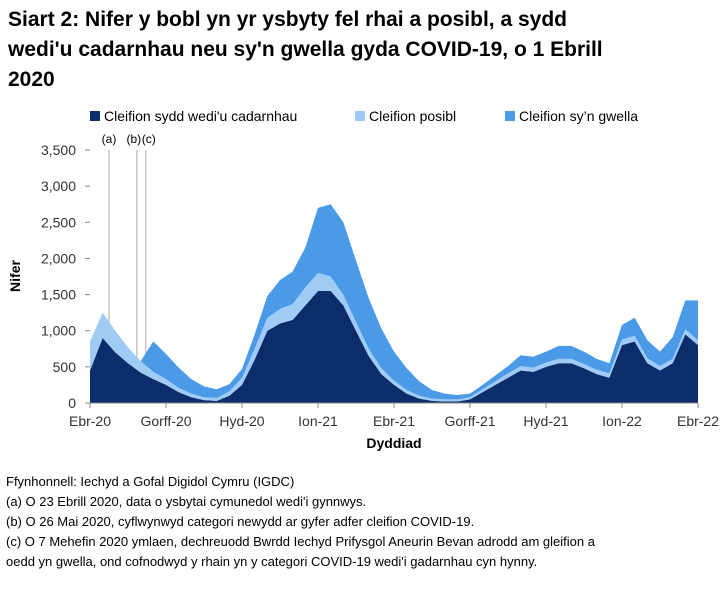 Image resolution: width=725 pixels, height=589 pixels. I want to click on y-tick-label: 0, so click(72, 403).